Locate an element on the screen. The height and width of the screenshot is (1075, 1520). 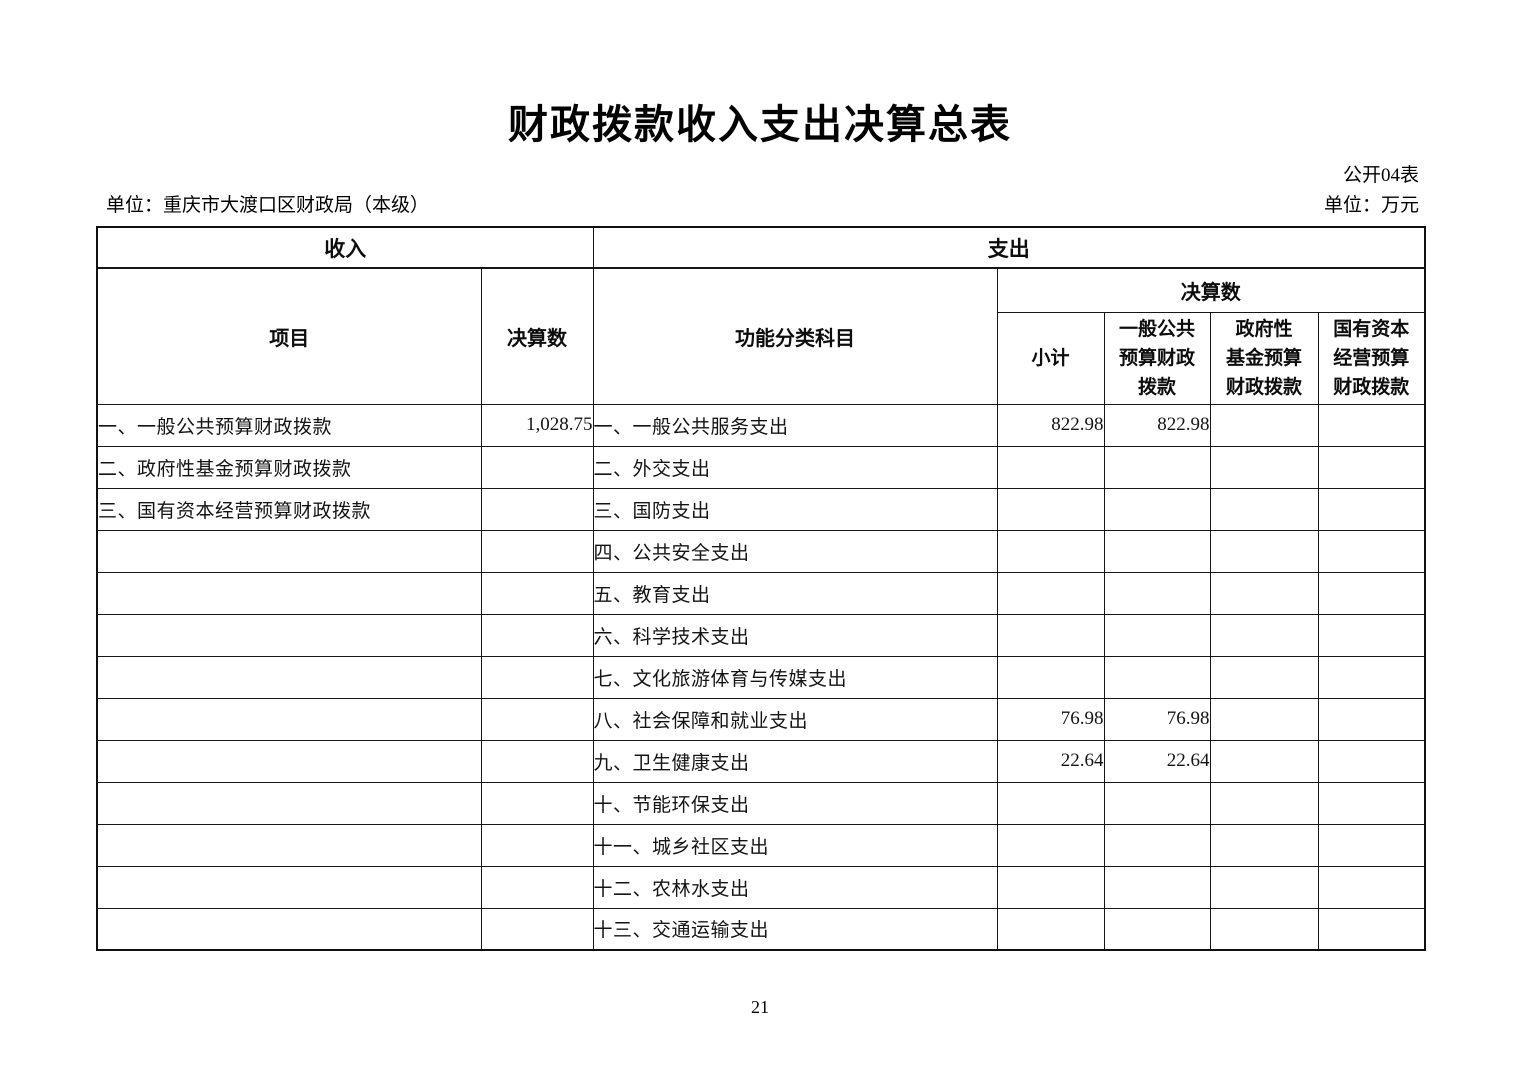
table-row: 十二、农林水支出 is located at coordinates (761, 887).